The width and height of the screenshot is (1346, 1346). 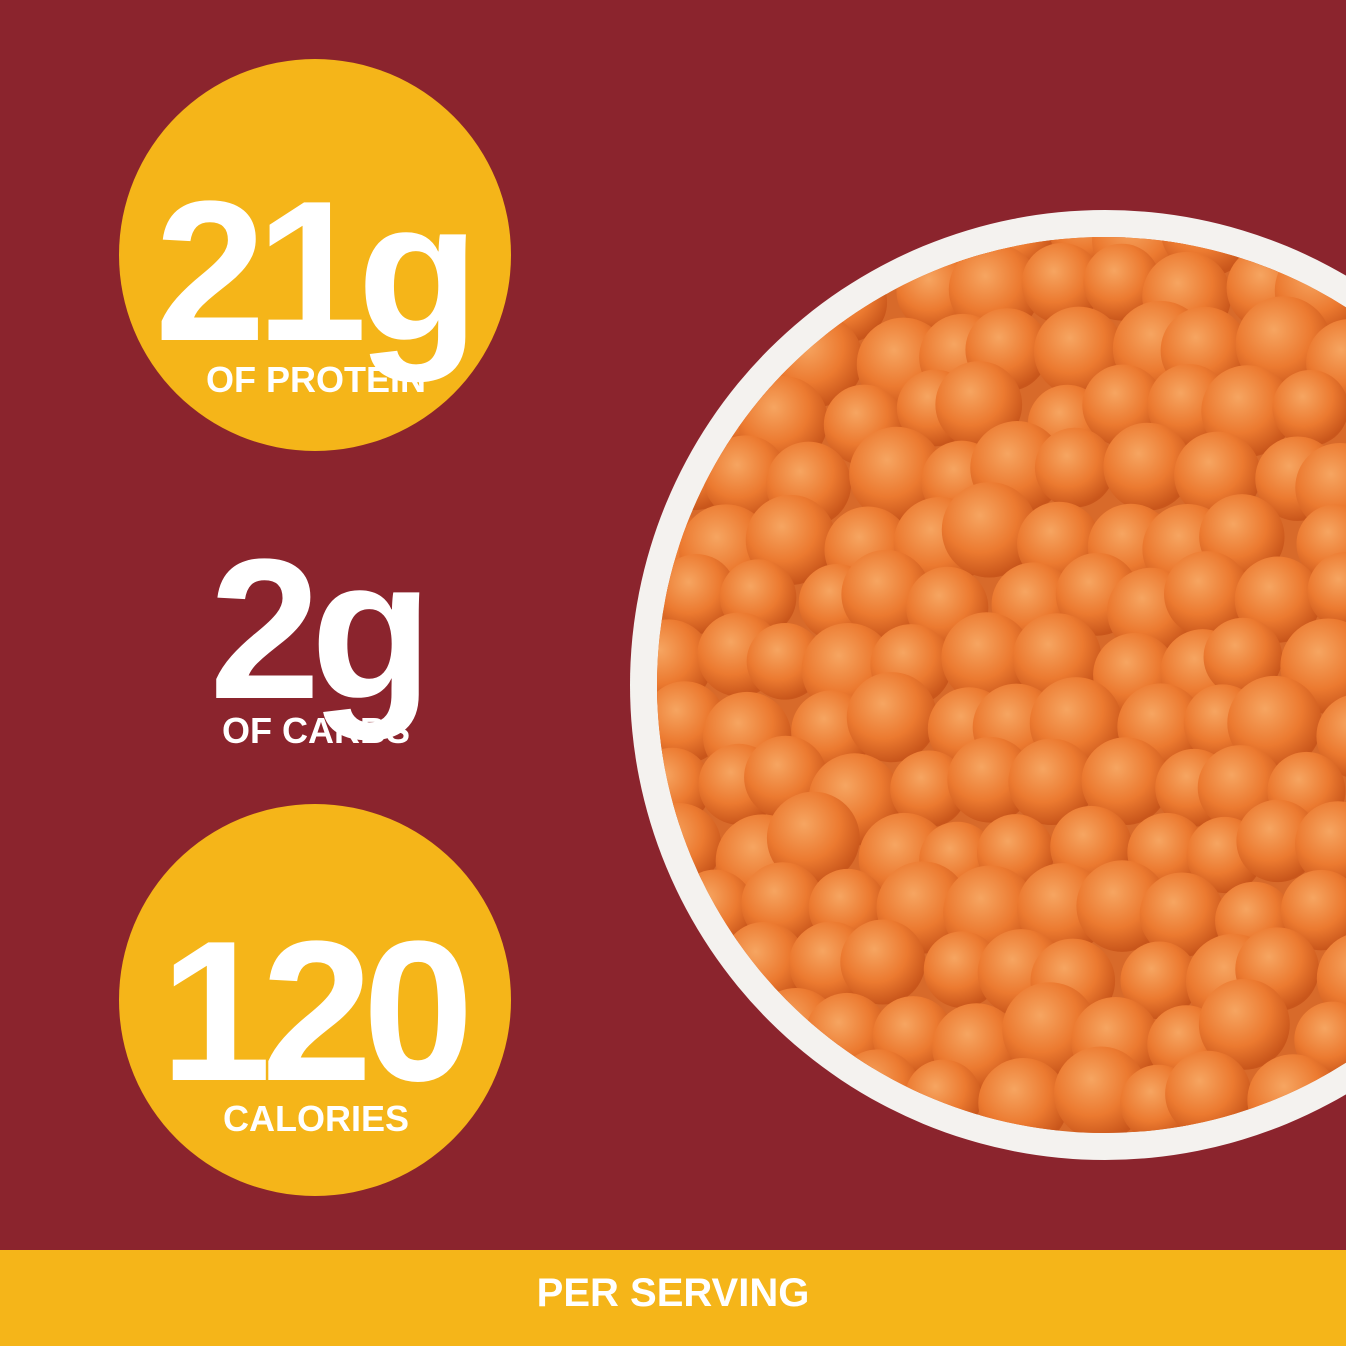 I want to click on stat-value: 120, so click(x=313, y=1011).